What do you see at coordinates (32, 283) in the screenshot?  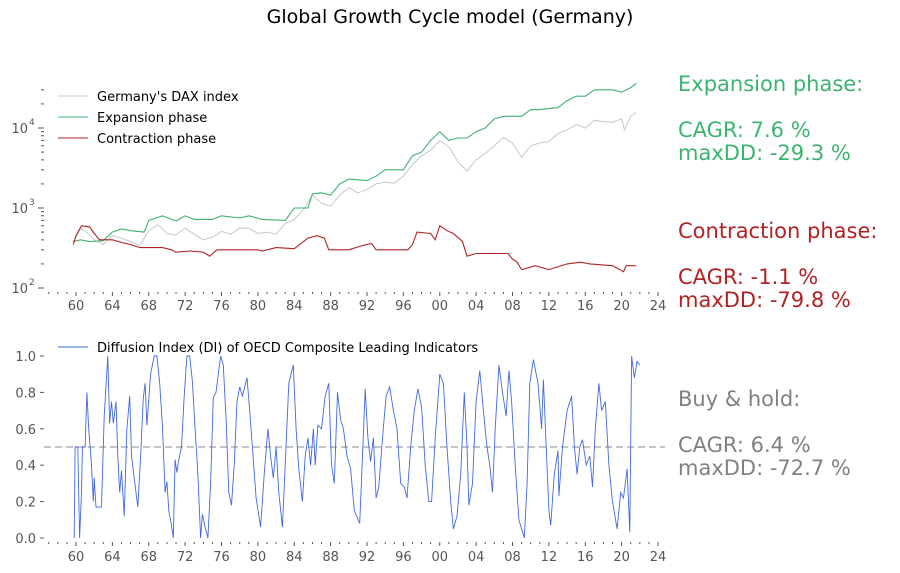 I see `y-tick-exponent: 2` at bounding box center [32, 283].